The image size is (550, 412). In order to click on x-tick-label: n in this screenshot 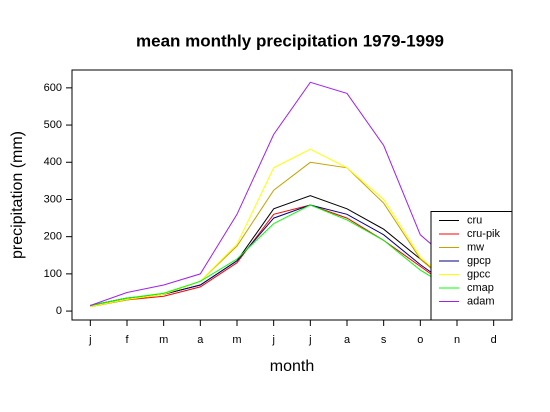, I will do `click(457, 340)`.